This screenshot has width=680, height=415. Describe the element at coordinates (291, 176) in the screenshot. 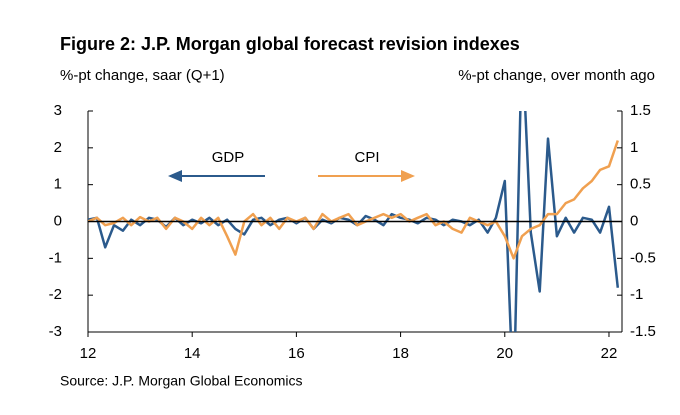

I see `arrows` at that location.